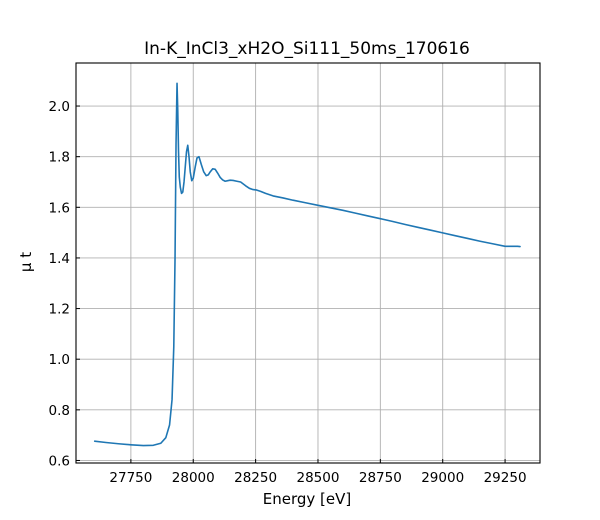  Describe the element at coordinates (64, 284) in the screenshot. I see `y-axis: 0.6 0.8 1.0 1.2 1.4 1.6 1.8 2.0` at that location.